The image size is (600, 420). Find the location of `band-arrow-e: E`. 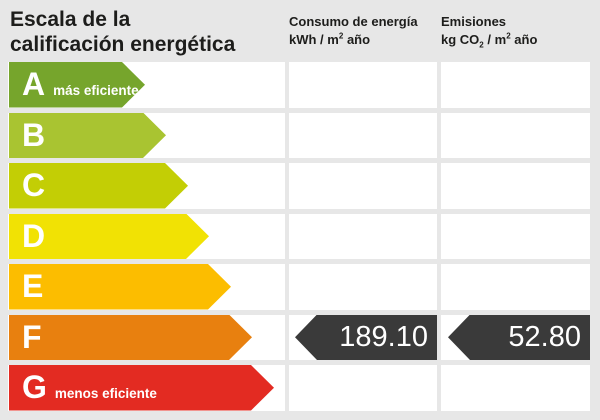

band-arrow-e: E is located at coordinates (120, 287).